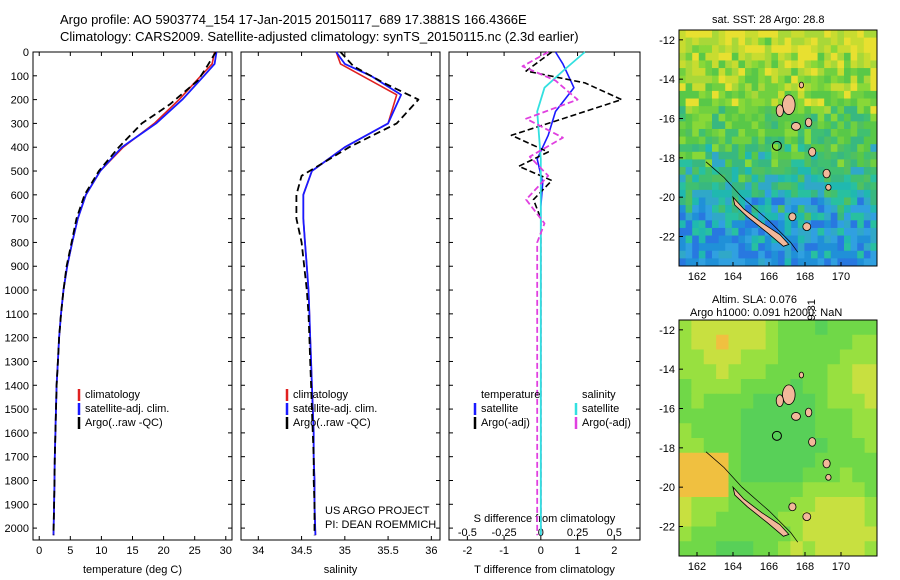 The image size is (900, 580). What do you see at coordinates (769, 567) in the screenshot?
I see `map-xtick-label-sla_map-2: 166` at bounding box center [769, 567].